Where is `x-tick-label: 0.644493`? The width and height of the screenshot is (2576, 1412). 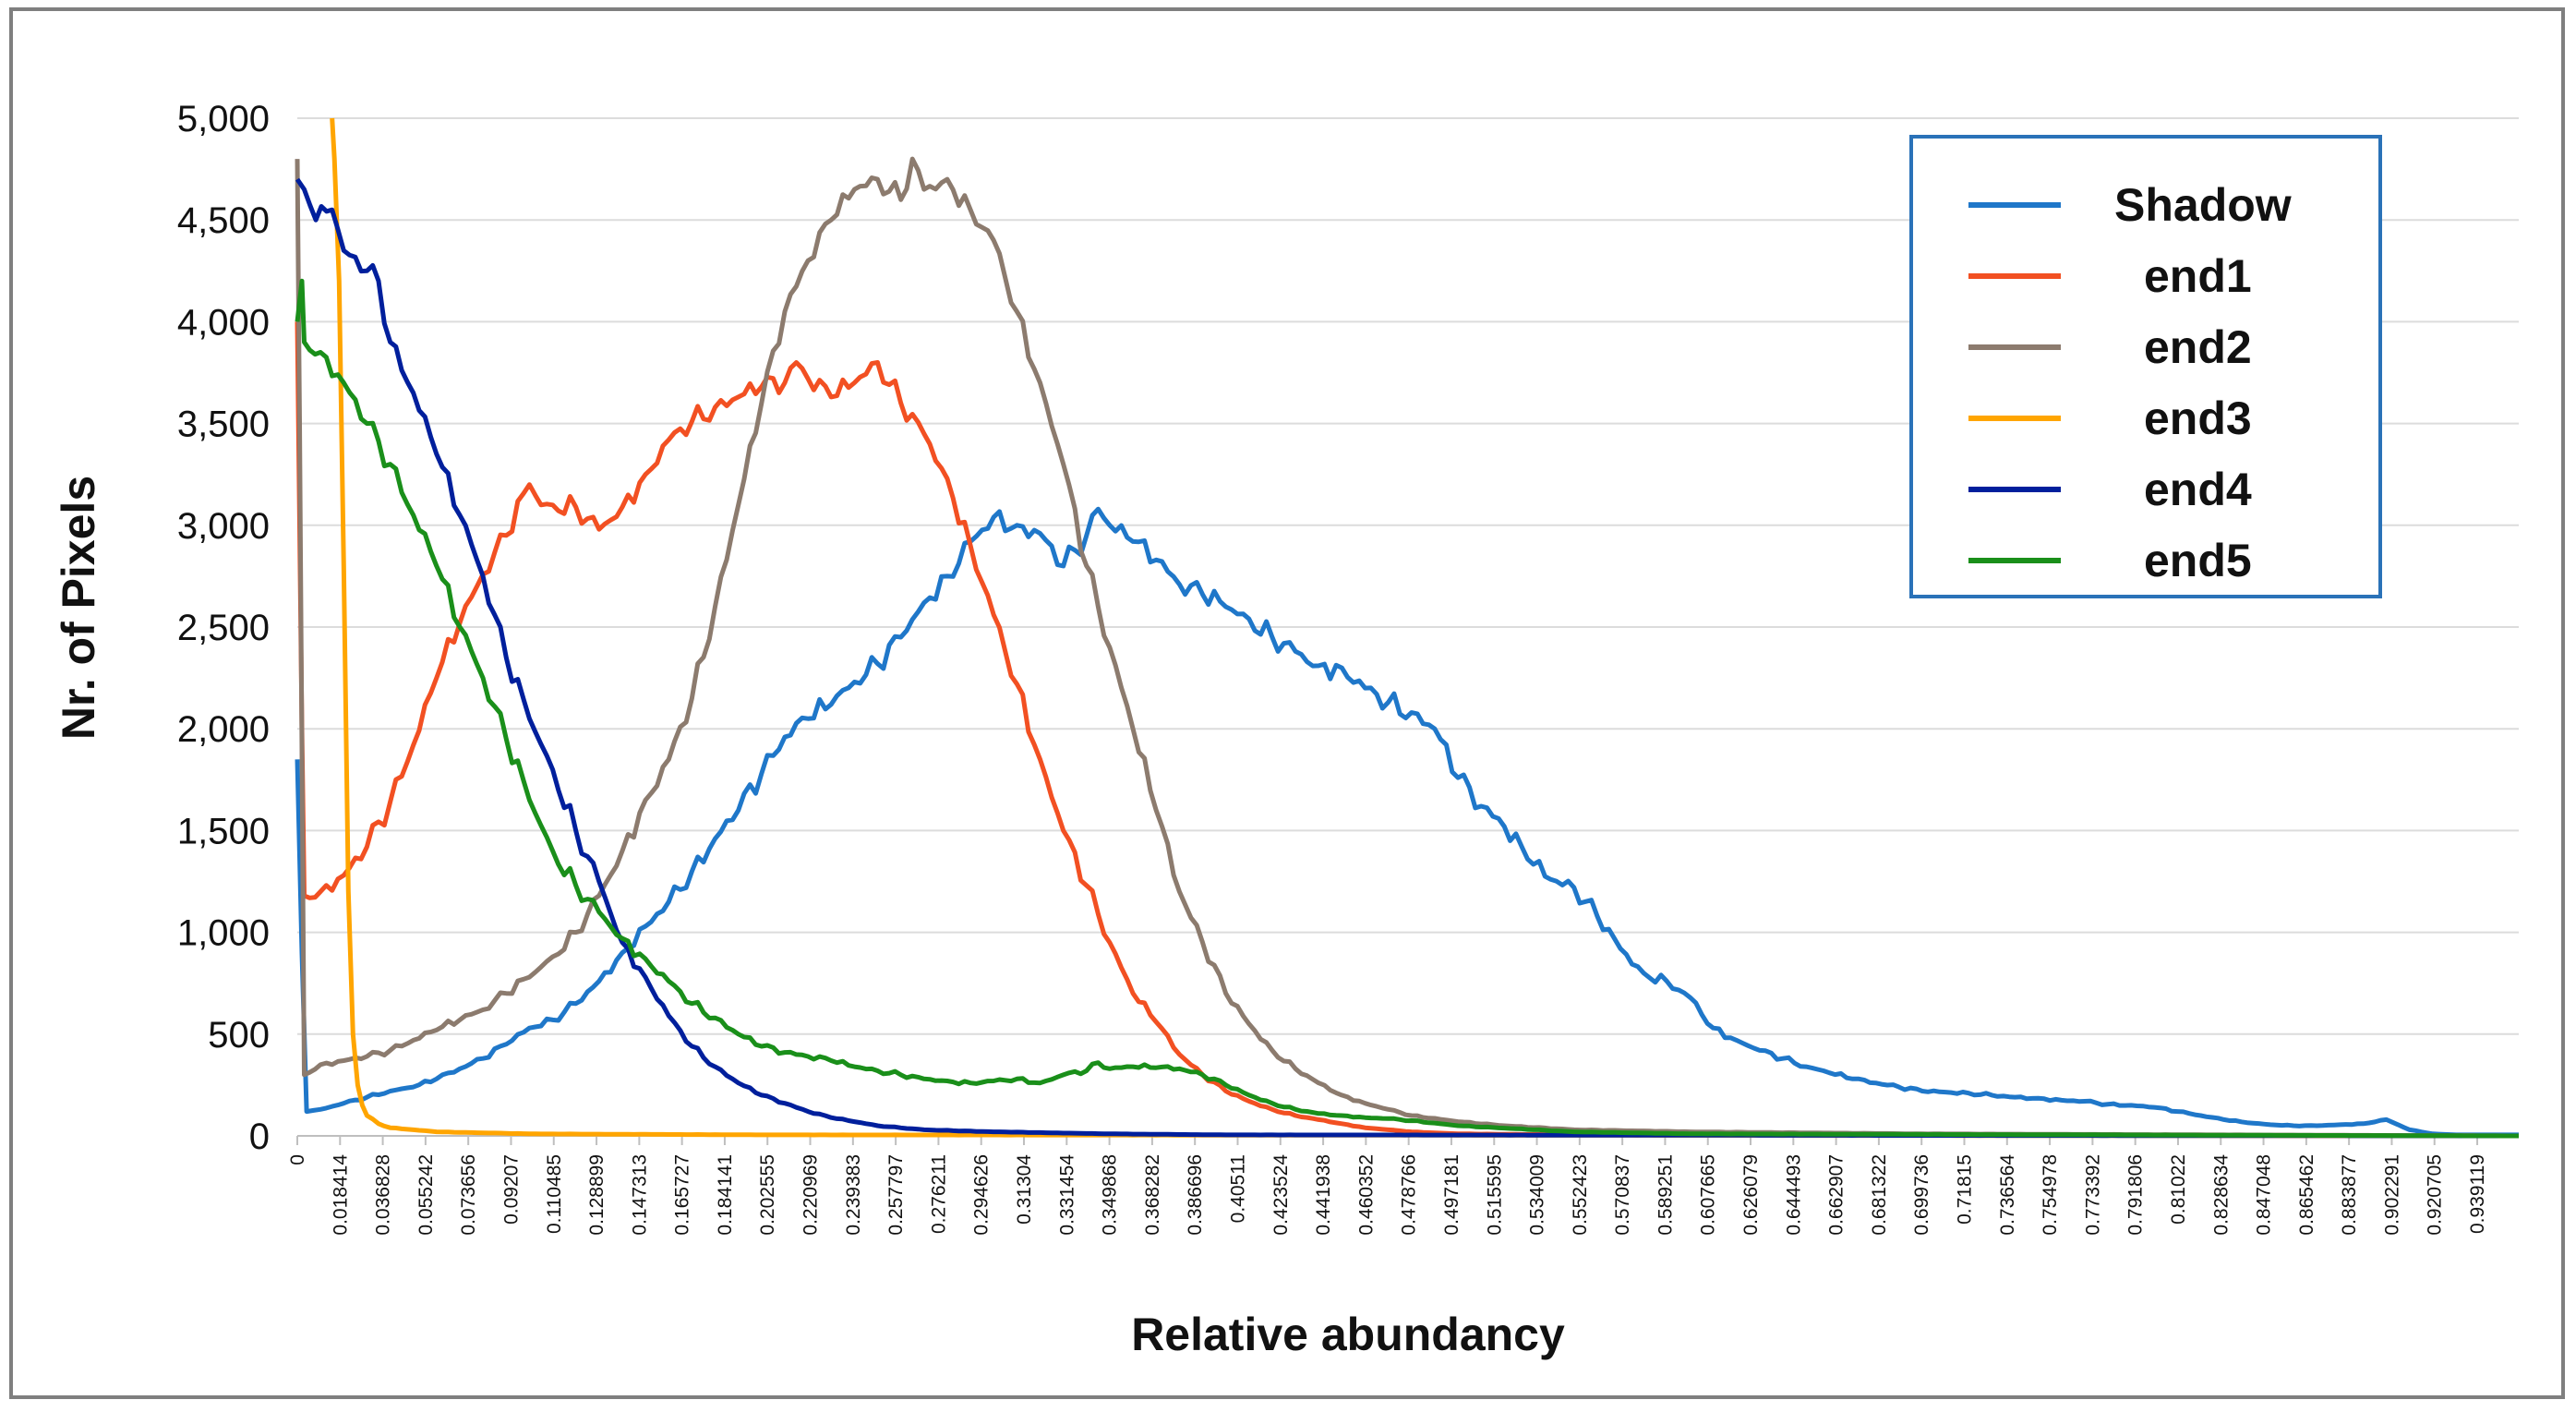
x-tick-label: 0.644493 is located at coordinates (1793, 1195).